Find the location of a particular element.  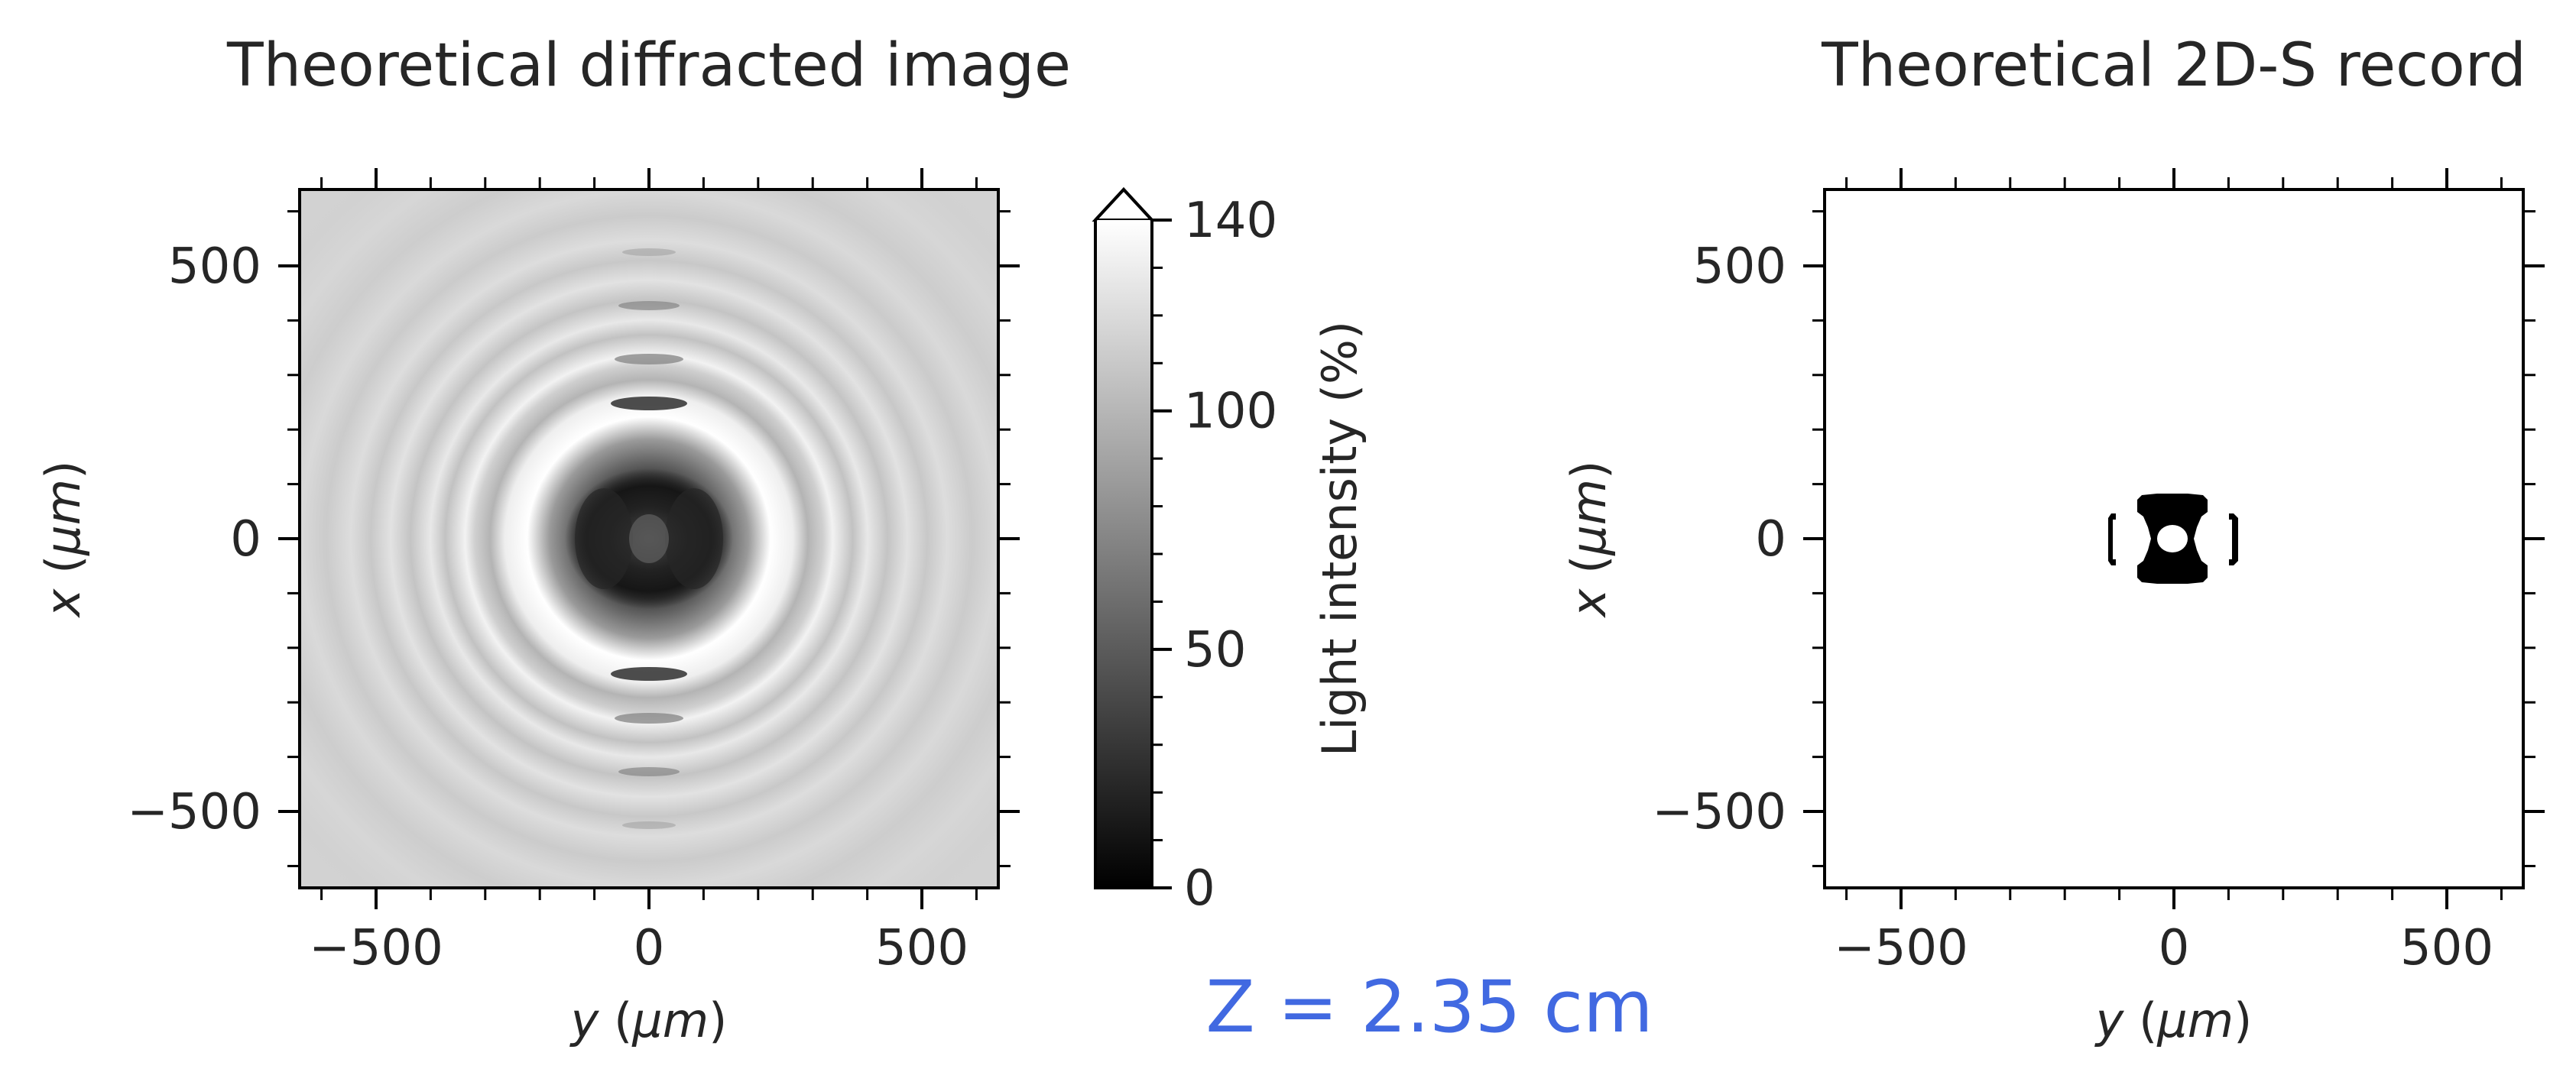

panel1-y-tick-label: −500 is located at coordinates (194, 812).